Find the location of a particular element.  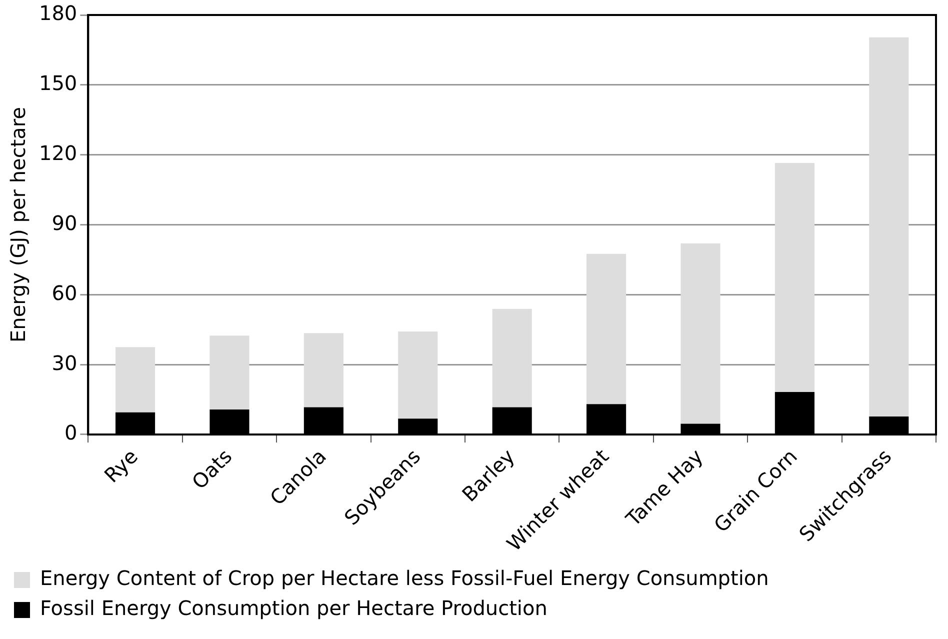

y-tick-label: 0 is located at coordinates (71, 432).